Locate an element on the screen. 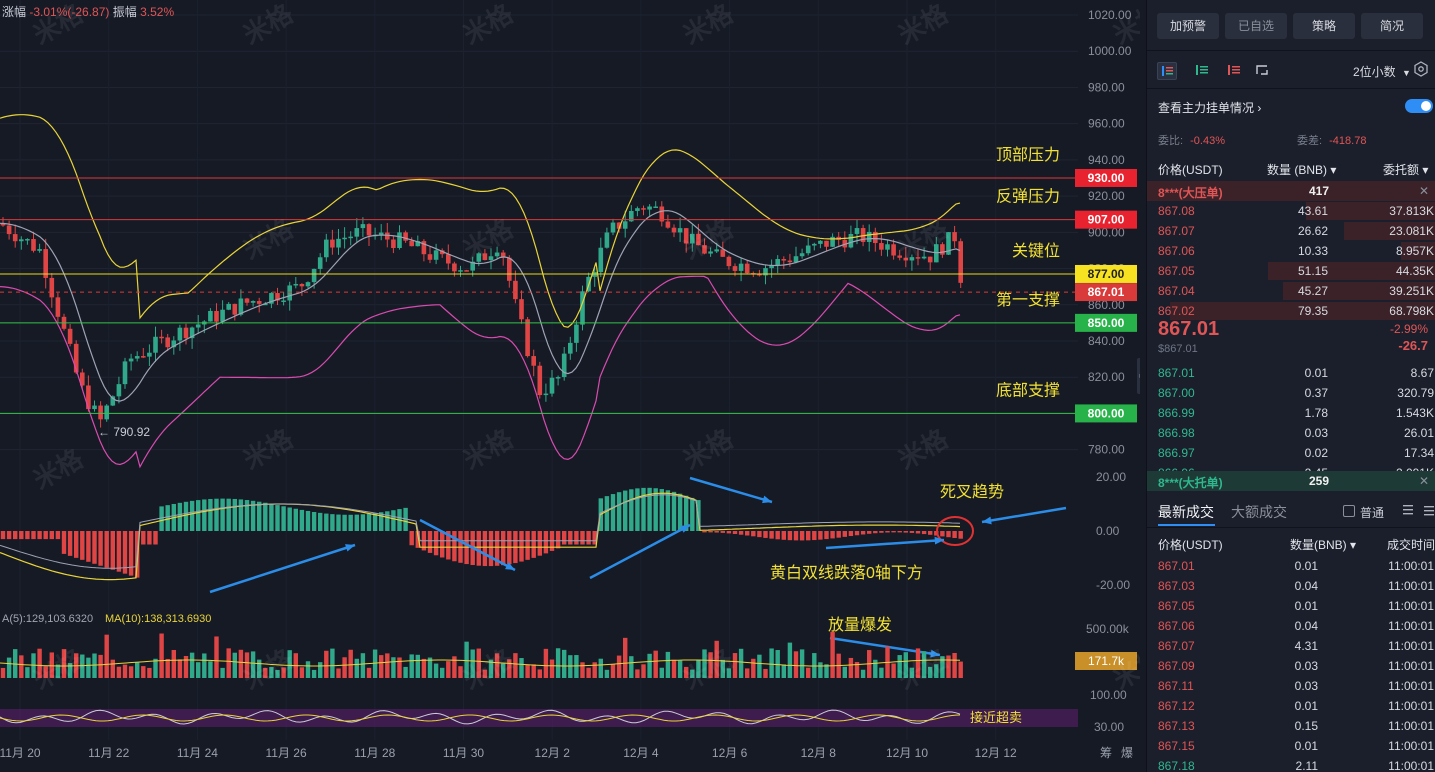 Image resolution: width=1435 pixels, height=772 pixels. trade-col-qty: 数量(BNB) ▾ is located at coordinates (1323, 545).